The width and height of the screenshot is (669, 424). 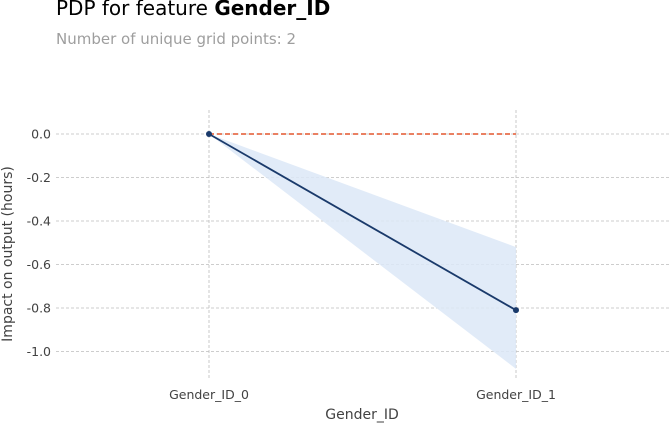 I want to click on y-tick-label: -0.2, so click(x=39, y=177).